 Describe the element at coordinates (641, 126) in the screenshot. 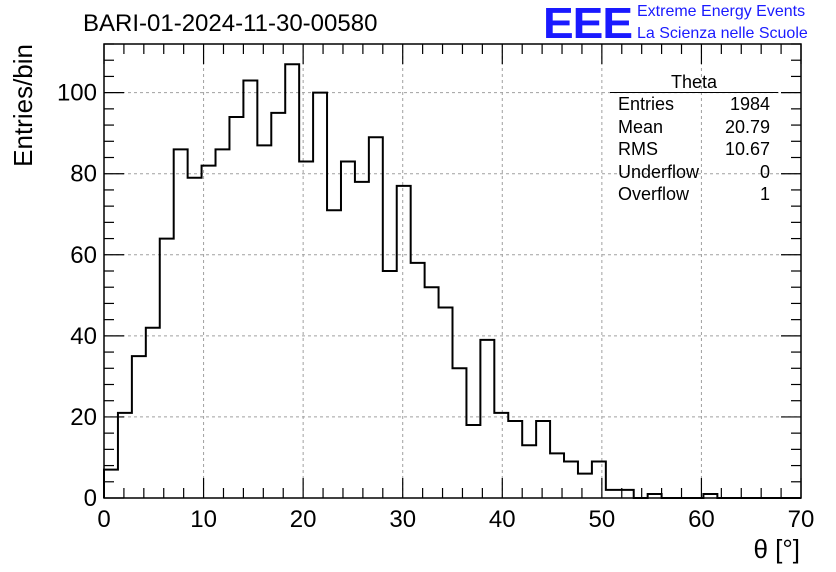

I see `stats-label: Mean` at that location.